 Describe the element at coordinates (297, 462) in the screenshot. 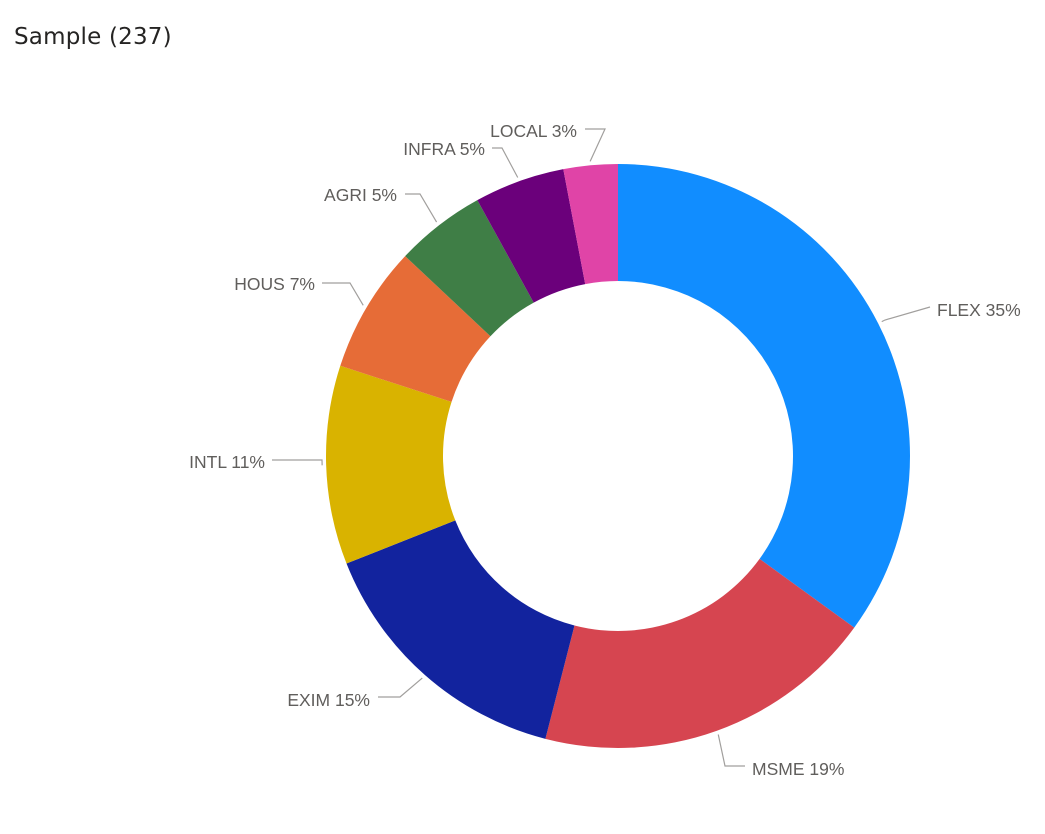

I see `leader-intl` at that location.